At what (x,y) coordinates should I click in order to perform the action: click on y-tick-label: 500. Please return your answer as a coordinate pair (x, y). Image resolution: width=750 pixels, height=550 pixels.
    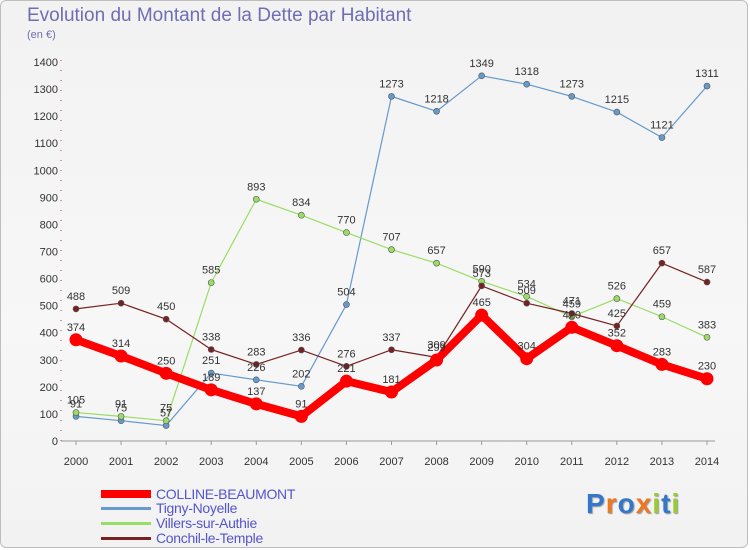
    Looking at the image, I should click on (49, 307).